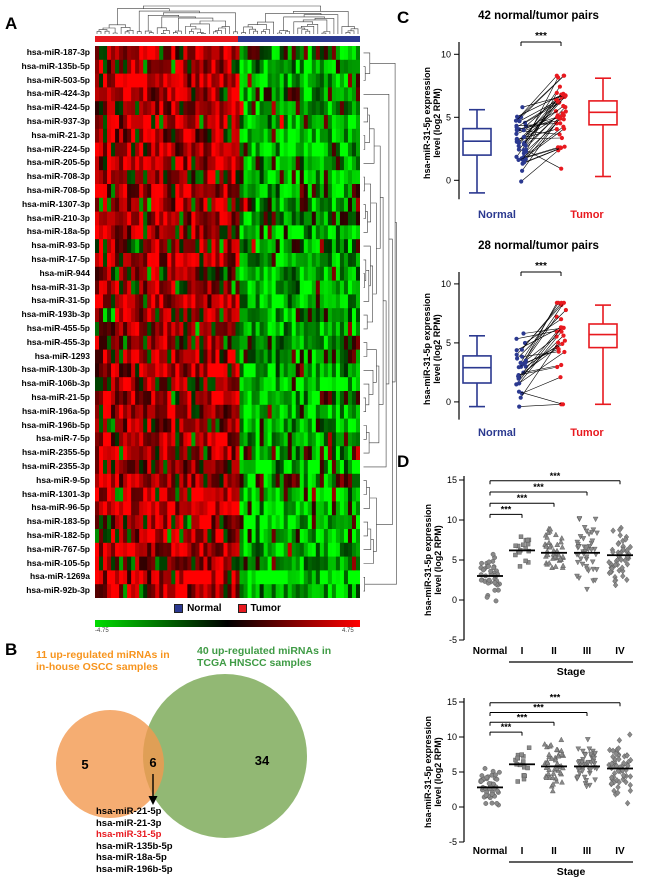  What do you see at coordinates (102, 631) in the screenshot?
I see `colorbar-min-label: -4.75` at bounding box center [102, 631].